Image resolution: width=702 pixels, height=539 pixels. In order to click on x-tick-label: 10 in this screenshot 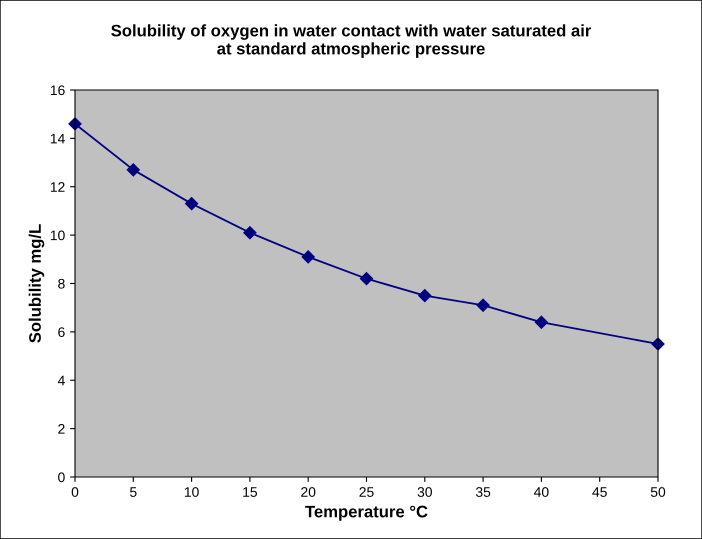, I will do `click(191, 492)`.